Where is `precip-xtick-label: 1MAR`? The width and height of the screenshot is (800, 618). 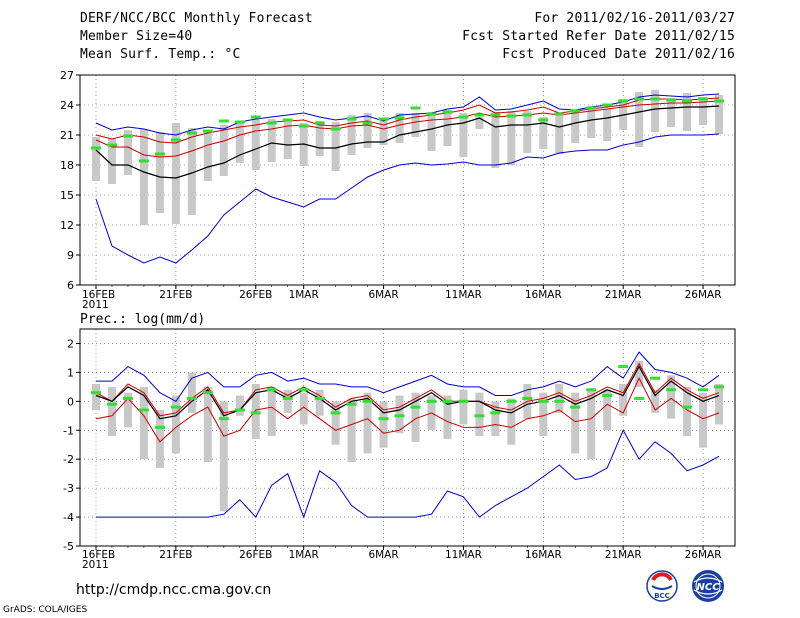
precip-xtick-label: 1MAR is located at coordinates (304, 555).